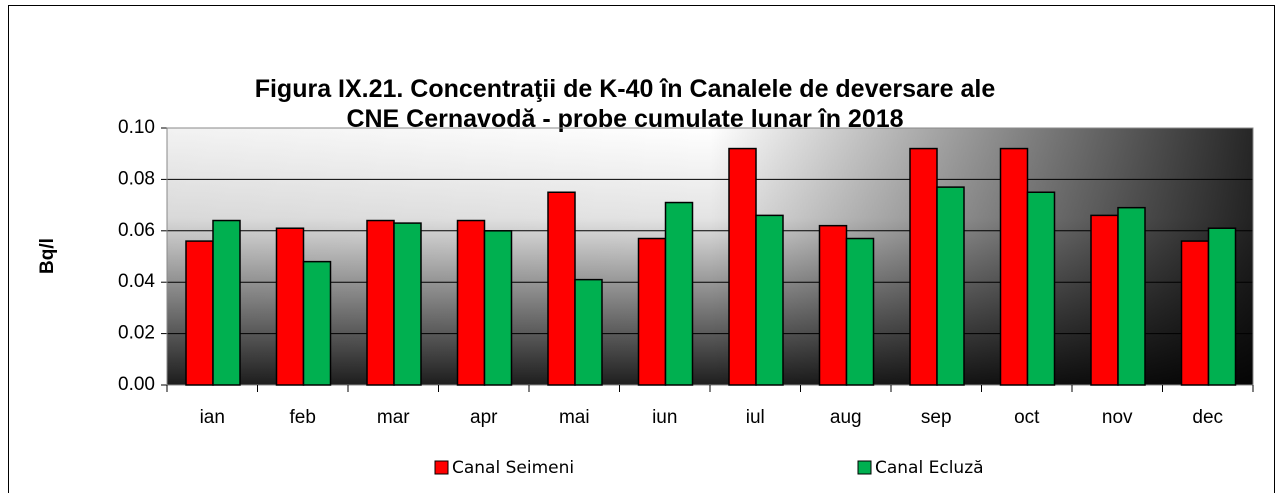 This screenshot has height=493, width=1283. Describe the element at coordinates (1027, 417) in the screenshot. I see `x-tick-label: oct` at that location.